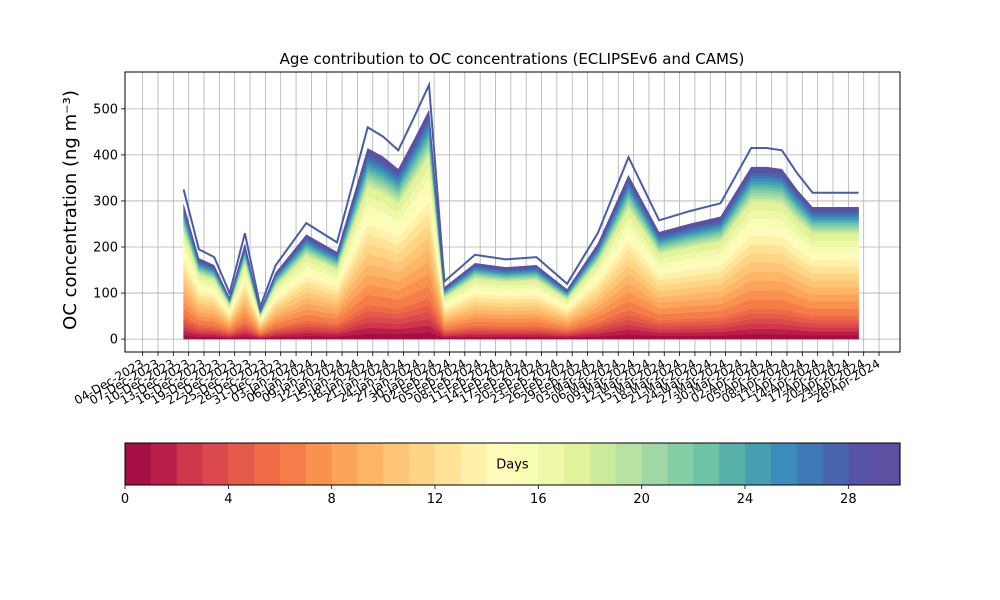  I want to click on y-tick-label: 400, so click(105, 155).